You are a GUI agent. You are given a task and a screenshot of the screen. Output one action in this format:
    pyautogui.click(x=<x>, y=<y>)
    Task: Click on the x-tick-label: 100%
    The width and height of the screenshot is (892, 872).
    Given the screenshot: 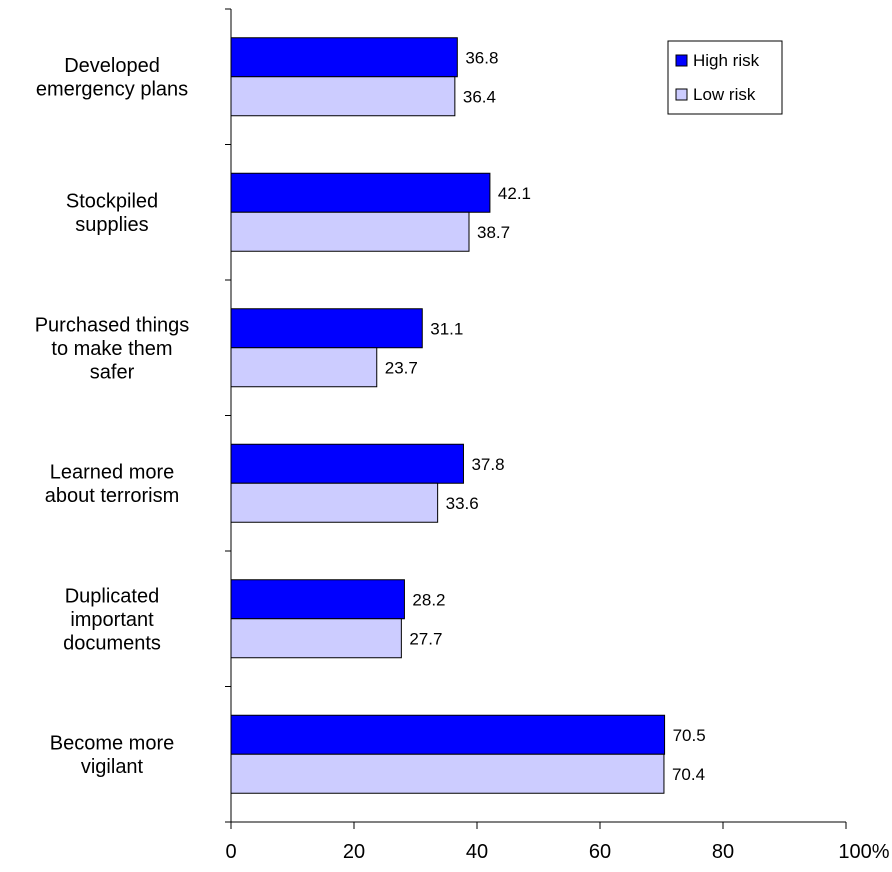 What is the action you would take?
    pyautogui.click(x=863, y=852)
    